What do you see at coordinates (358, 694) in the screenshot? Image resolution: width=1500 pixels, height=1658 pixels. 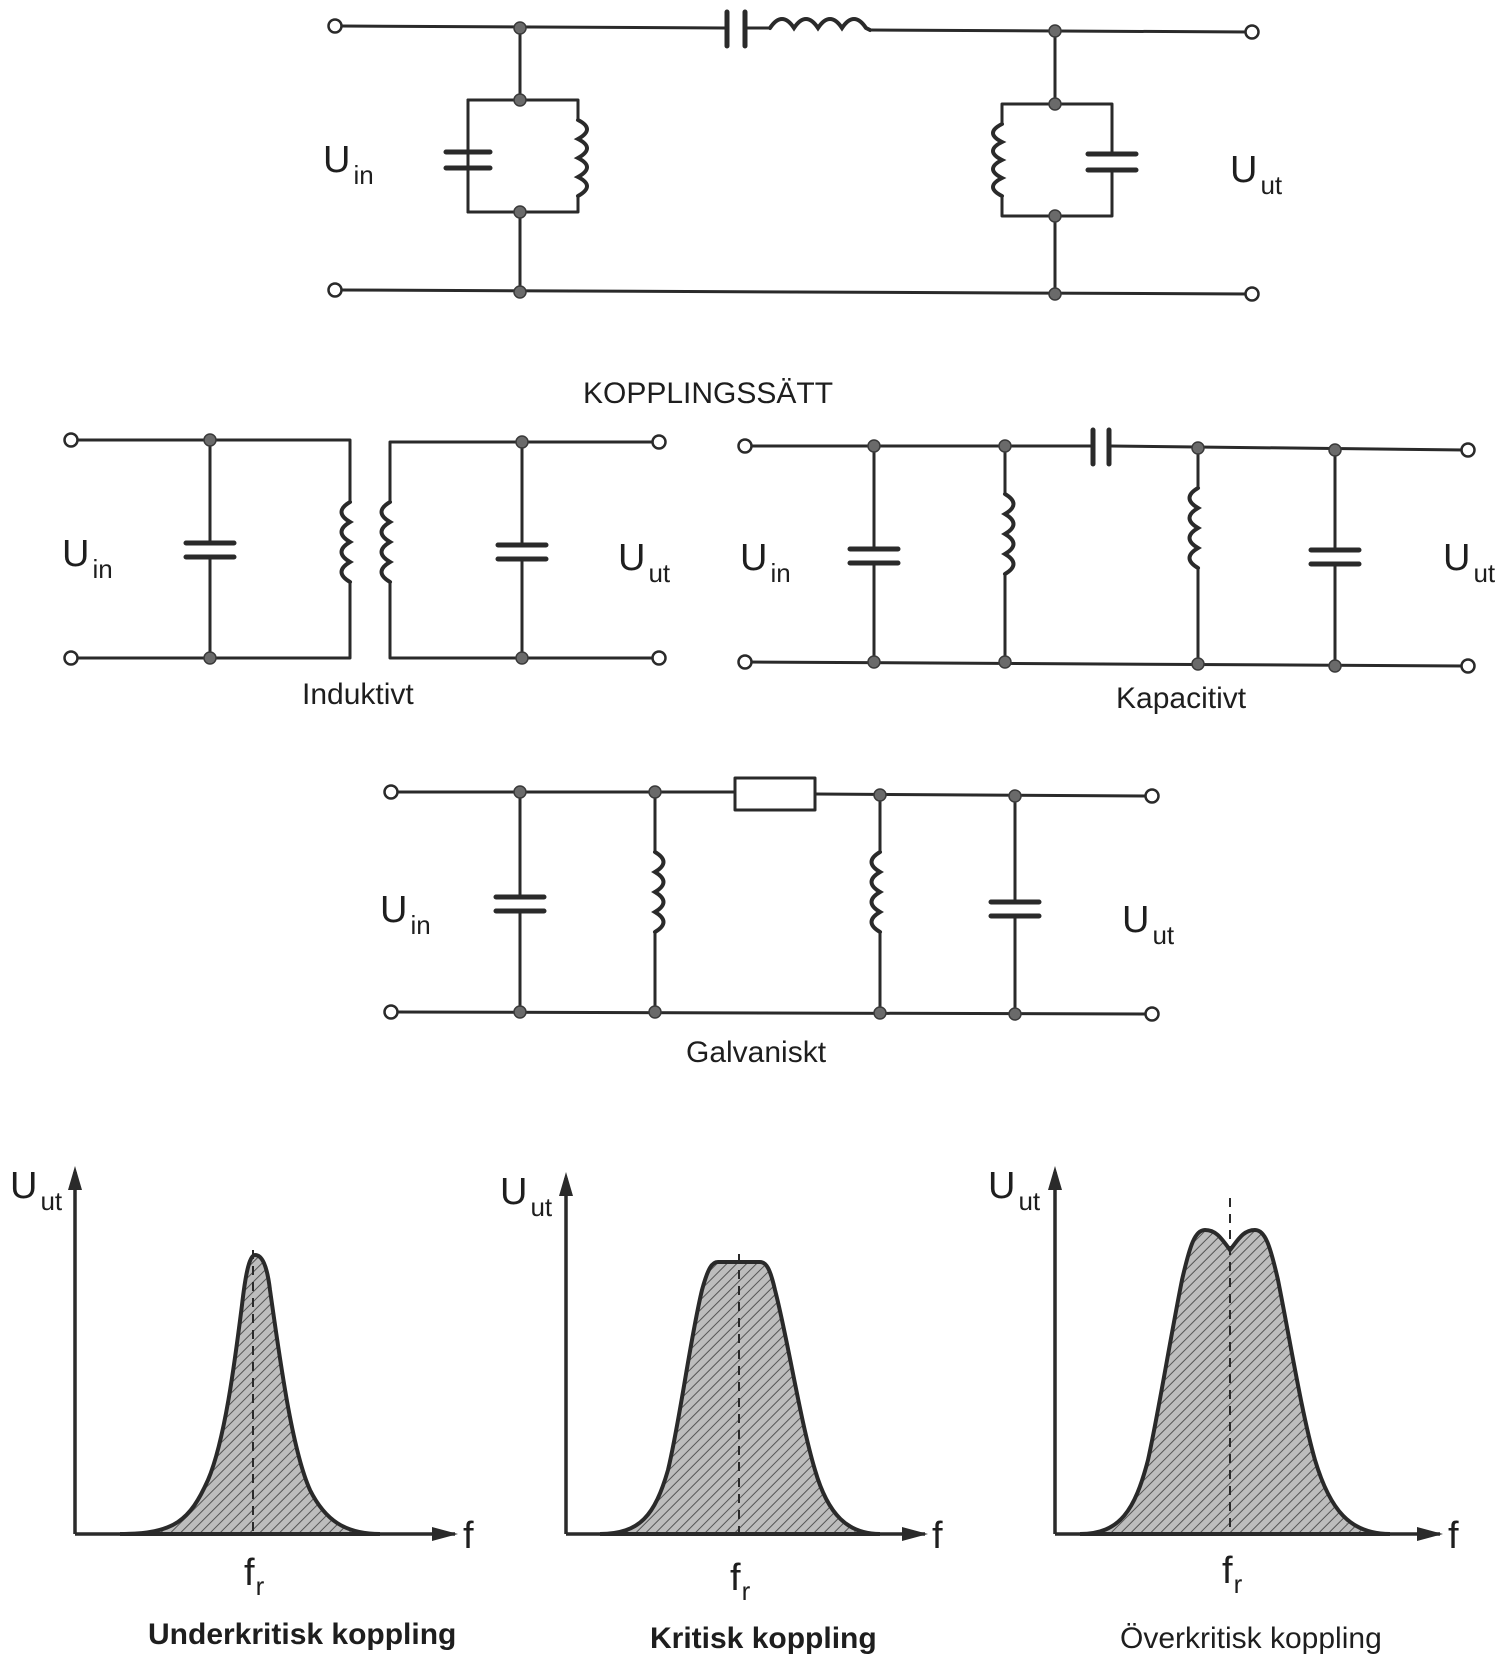 I see `caption-induktivt: Induktivt` at bounding box center [358, 694].